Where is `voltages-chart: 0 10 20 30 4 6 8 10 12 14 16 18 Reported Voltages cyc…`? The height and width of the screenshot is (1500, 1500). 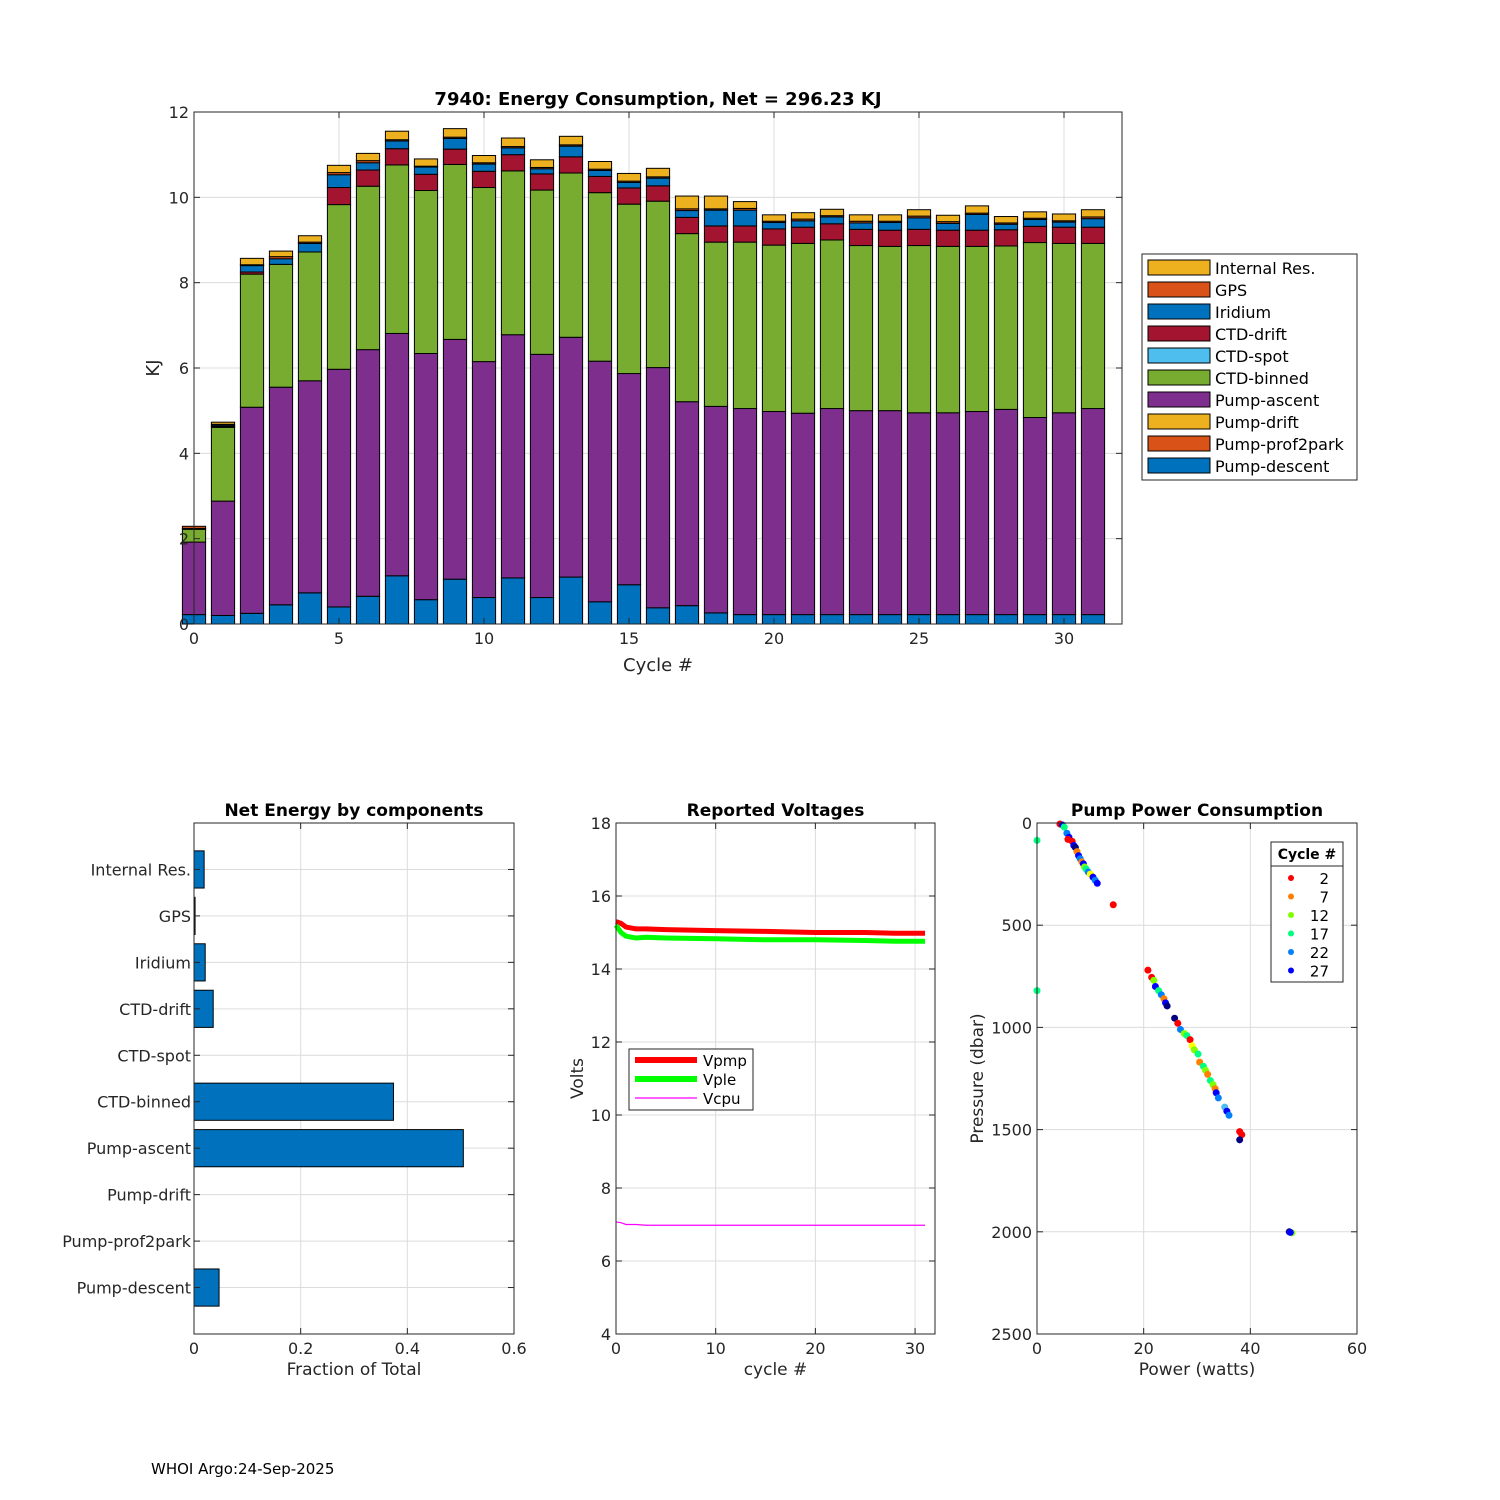 voltages-chart: 0 10 20 30 4 6 8 10 12 14 16 18 Reported Voltages cyc… is located at coordinates (752, 1090).